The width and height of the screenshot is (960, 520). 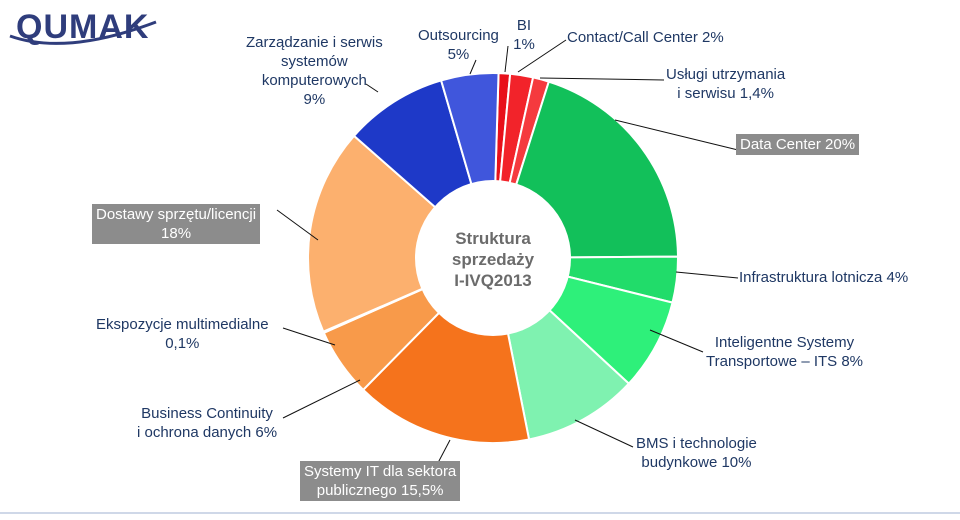 What do you see at coordinates (645, 37) in the screenshot?
I see `label-contact: Contact/Call Center 2%` at bounding box center [645, 37].